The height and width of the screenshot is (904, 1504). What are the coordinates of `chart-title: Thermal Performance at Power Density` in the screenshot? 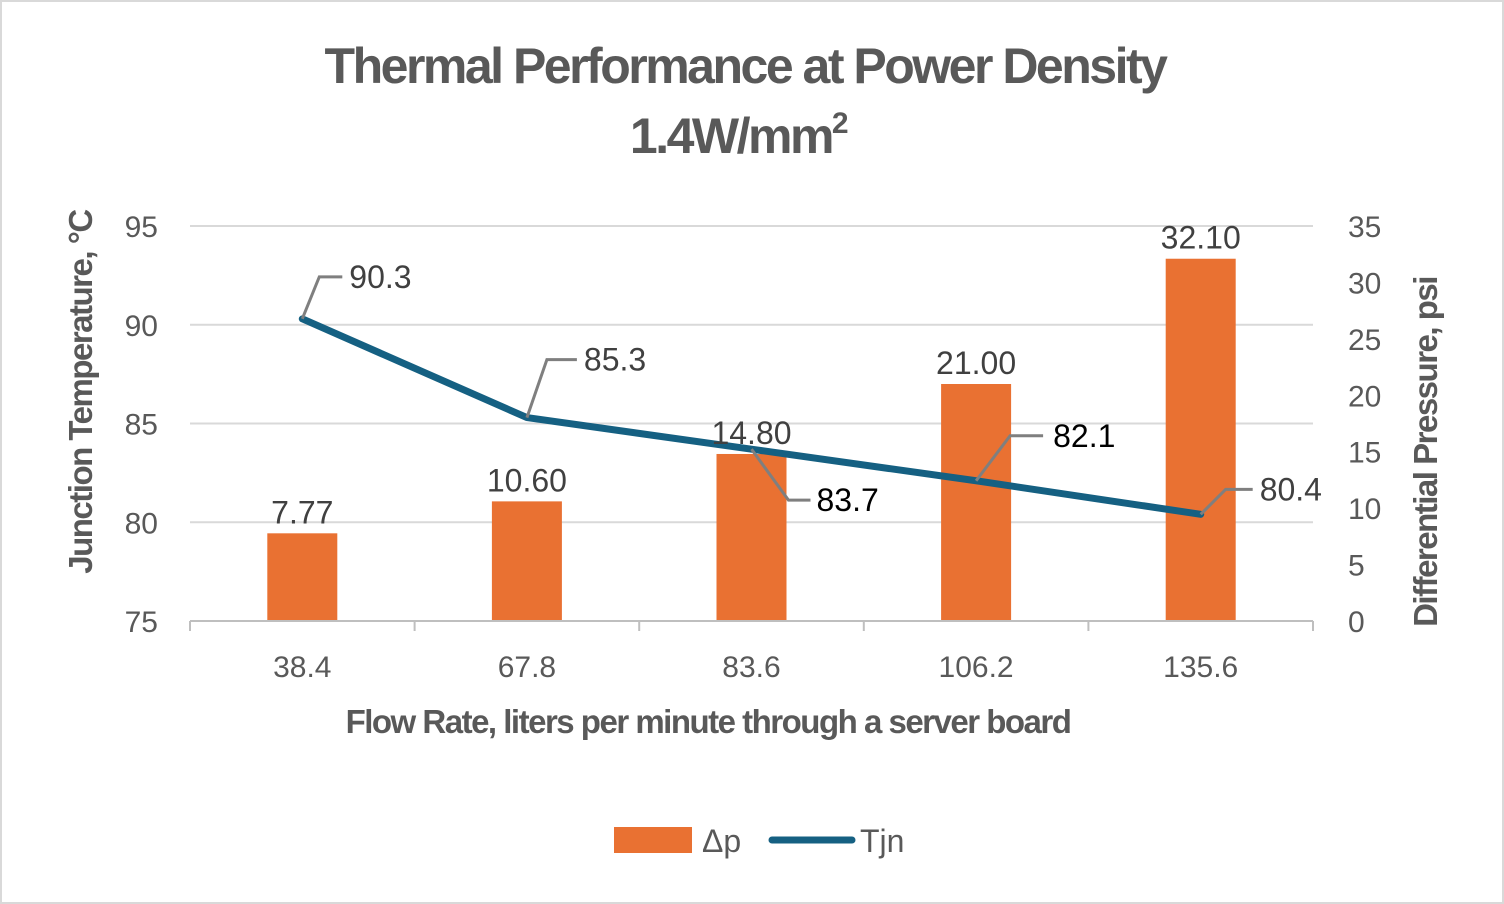 It's located at (747, 66).